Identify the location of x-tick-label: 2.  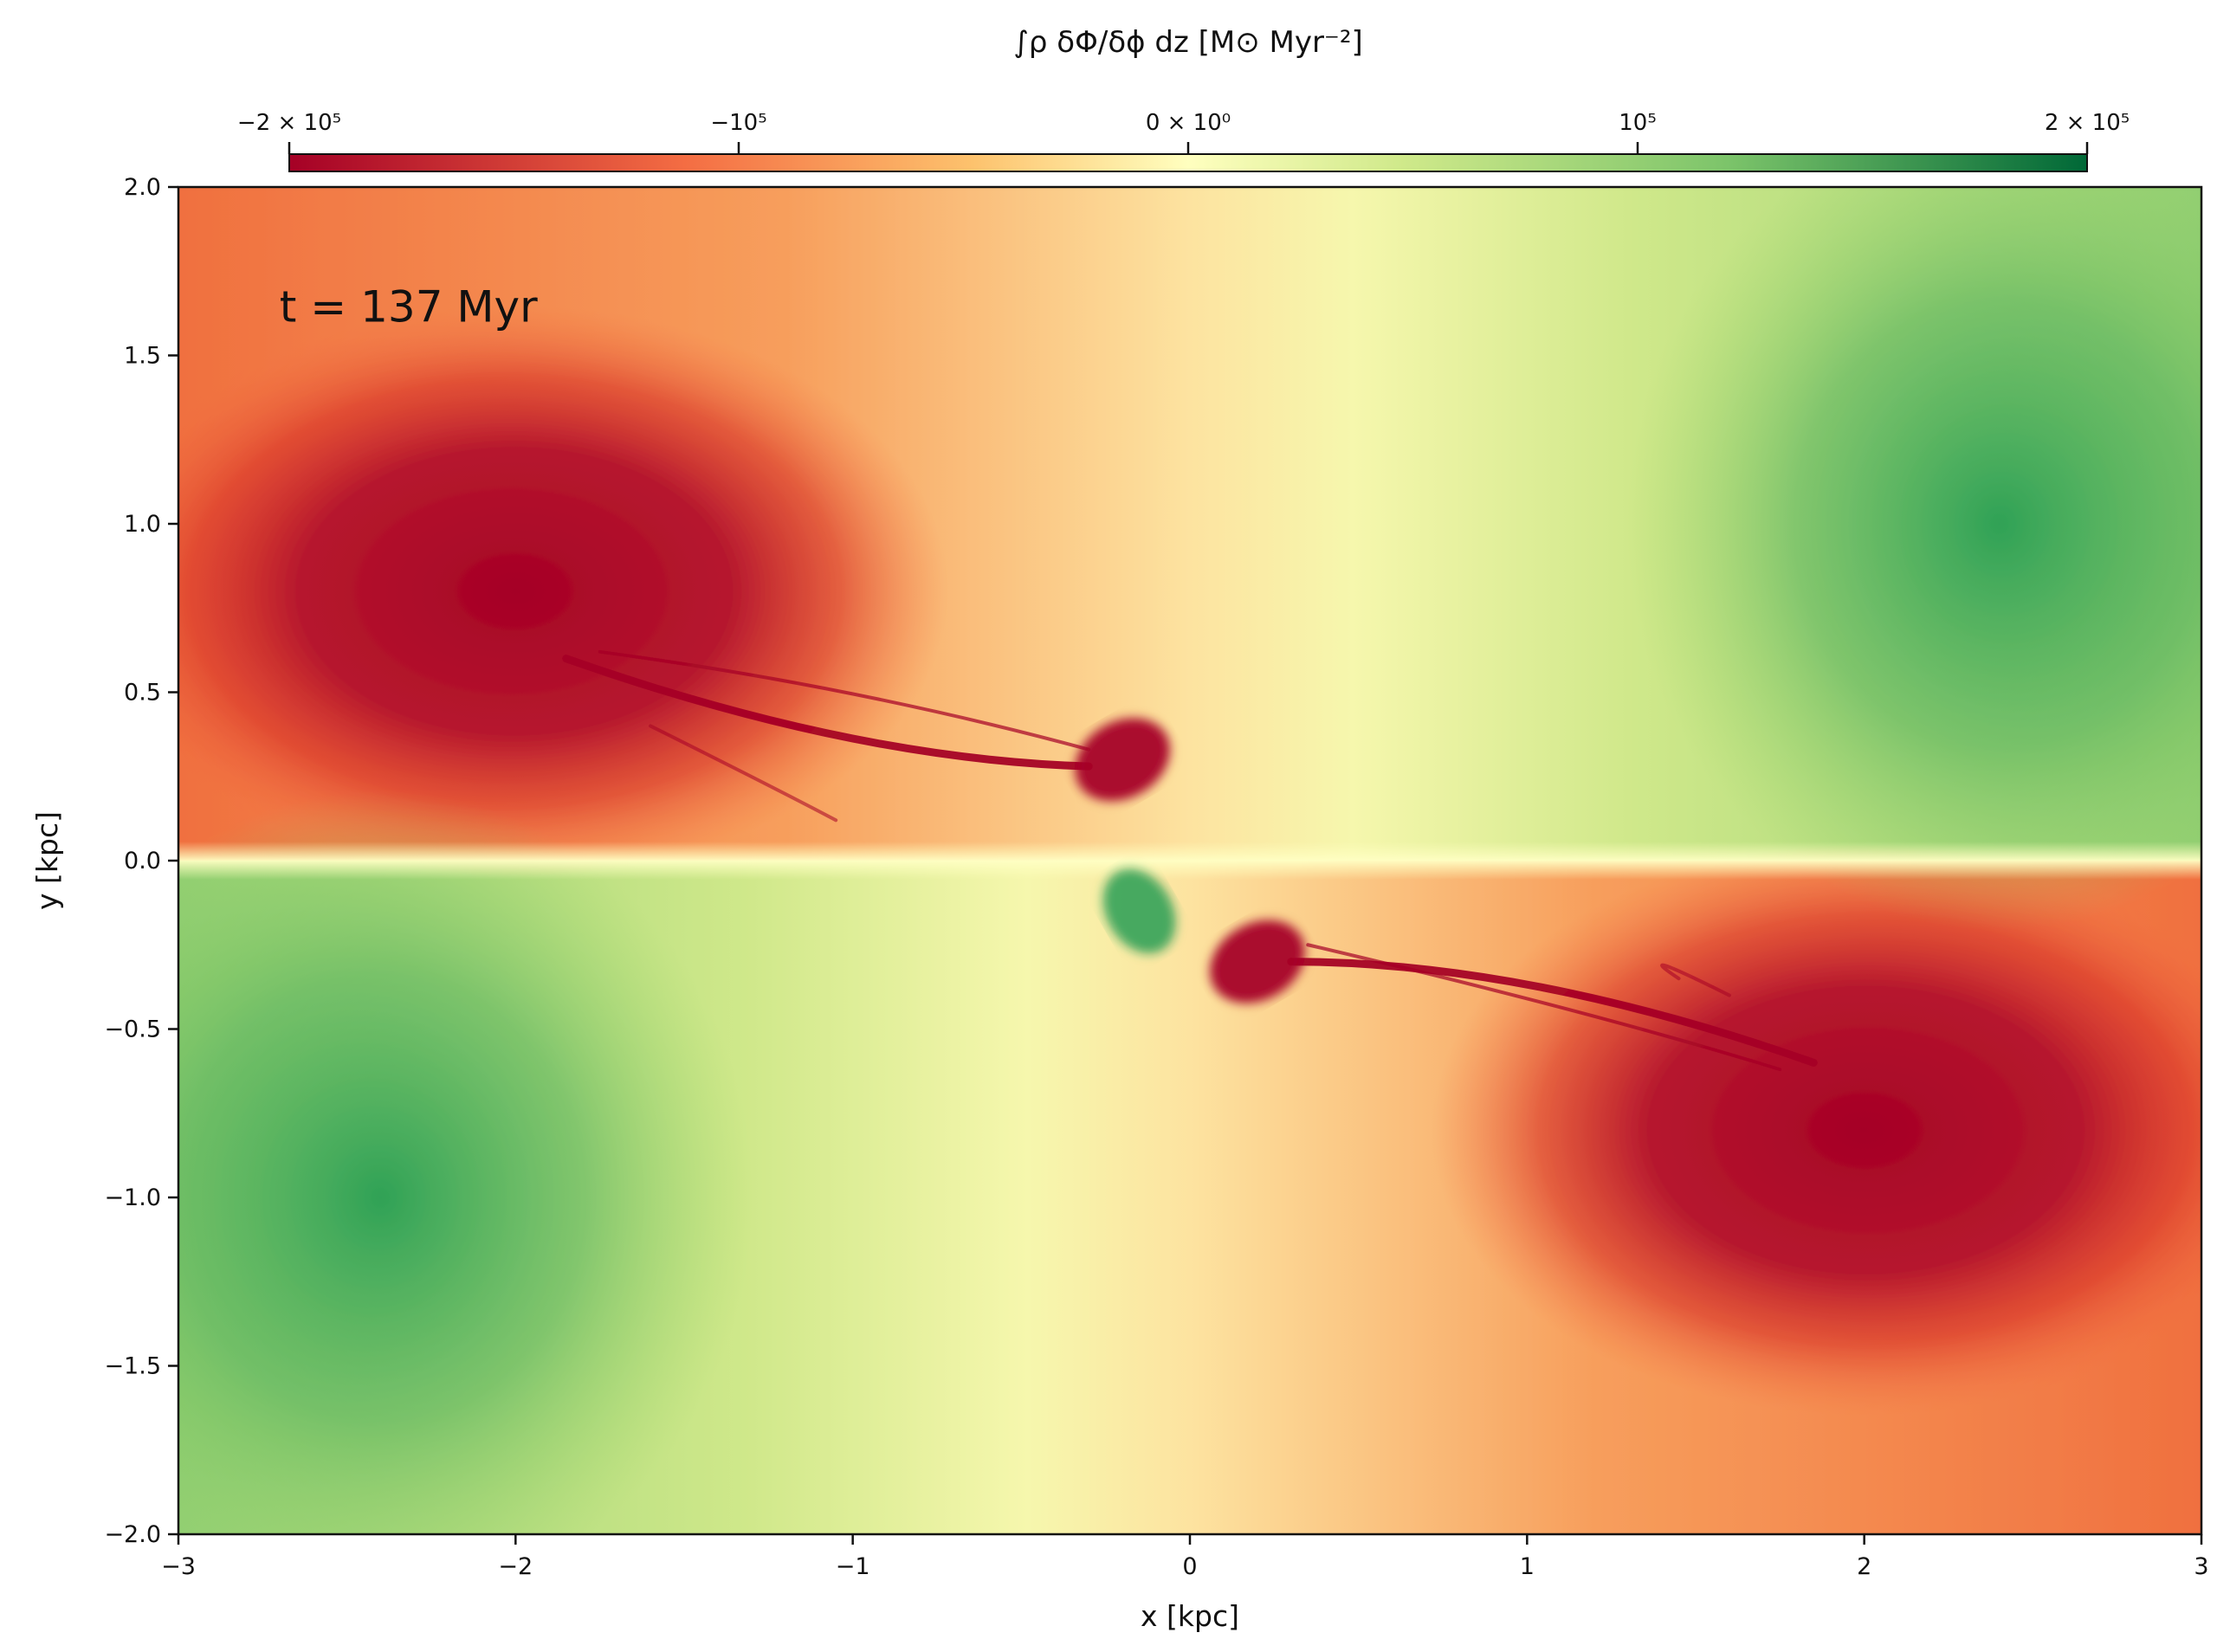
(1864, 1567).